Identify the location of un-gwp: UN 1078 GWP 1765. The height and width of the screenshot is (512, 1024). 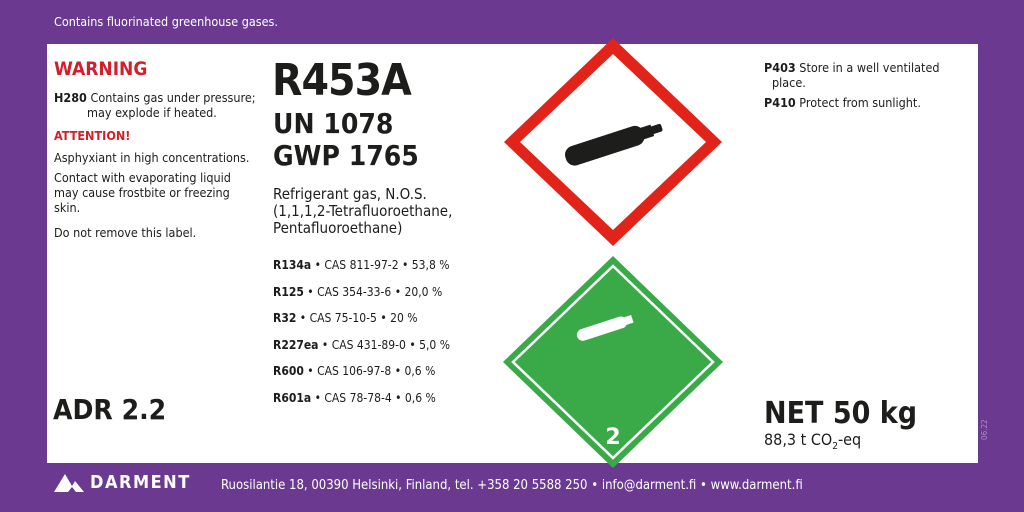
(346, 140).